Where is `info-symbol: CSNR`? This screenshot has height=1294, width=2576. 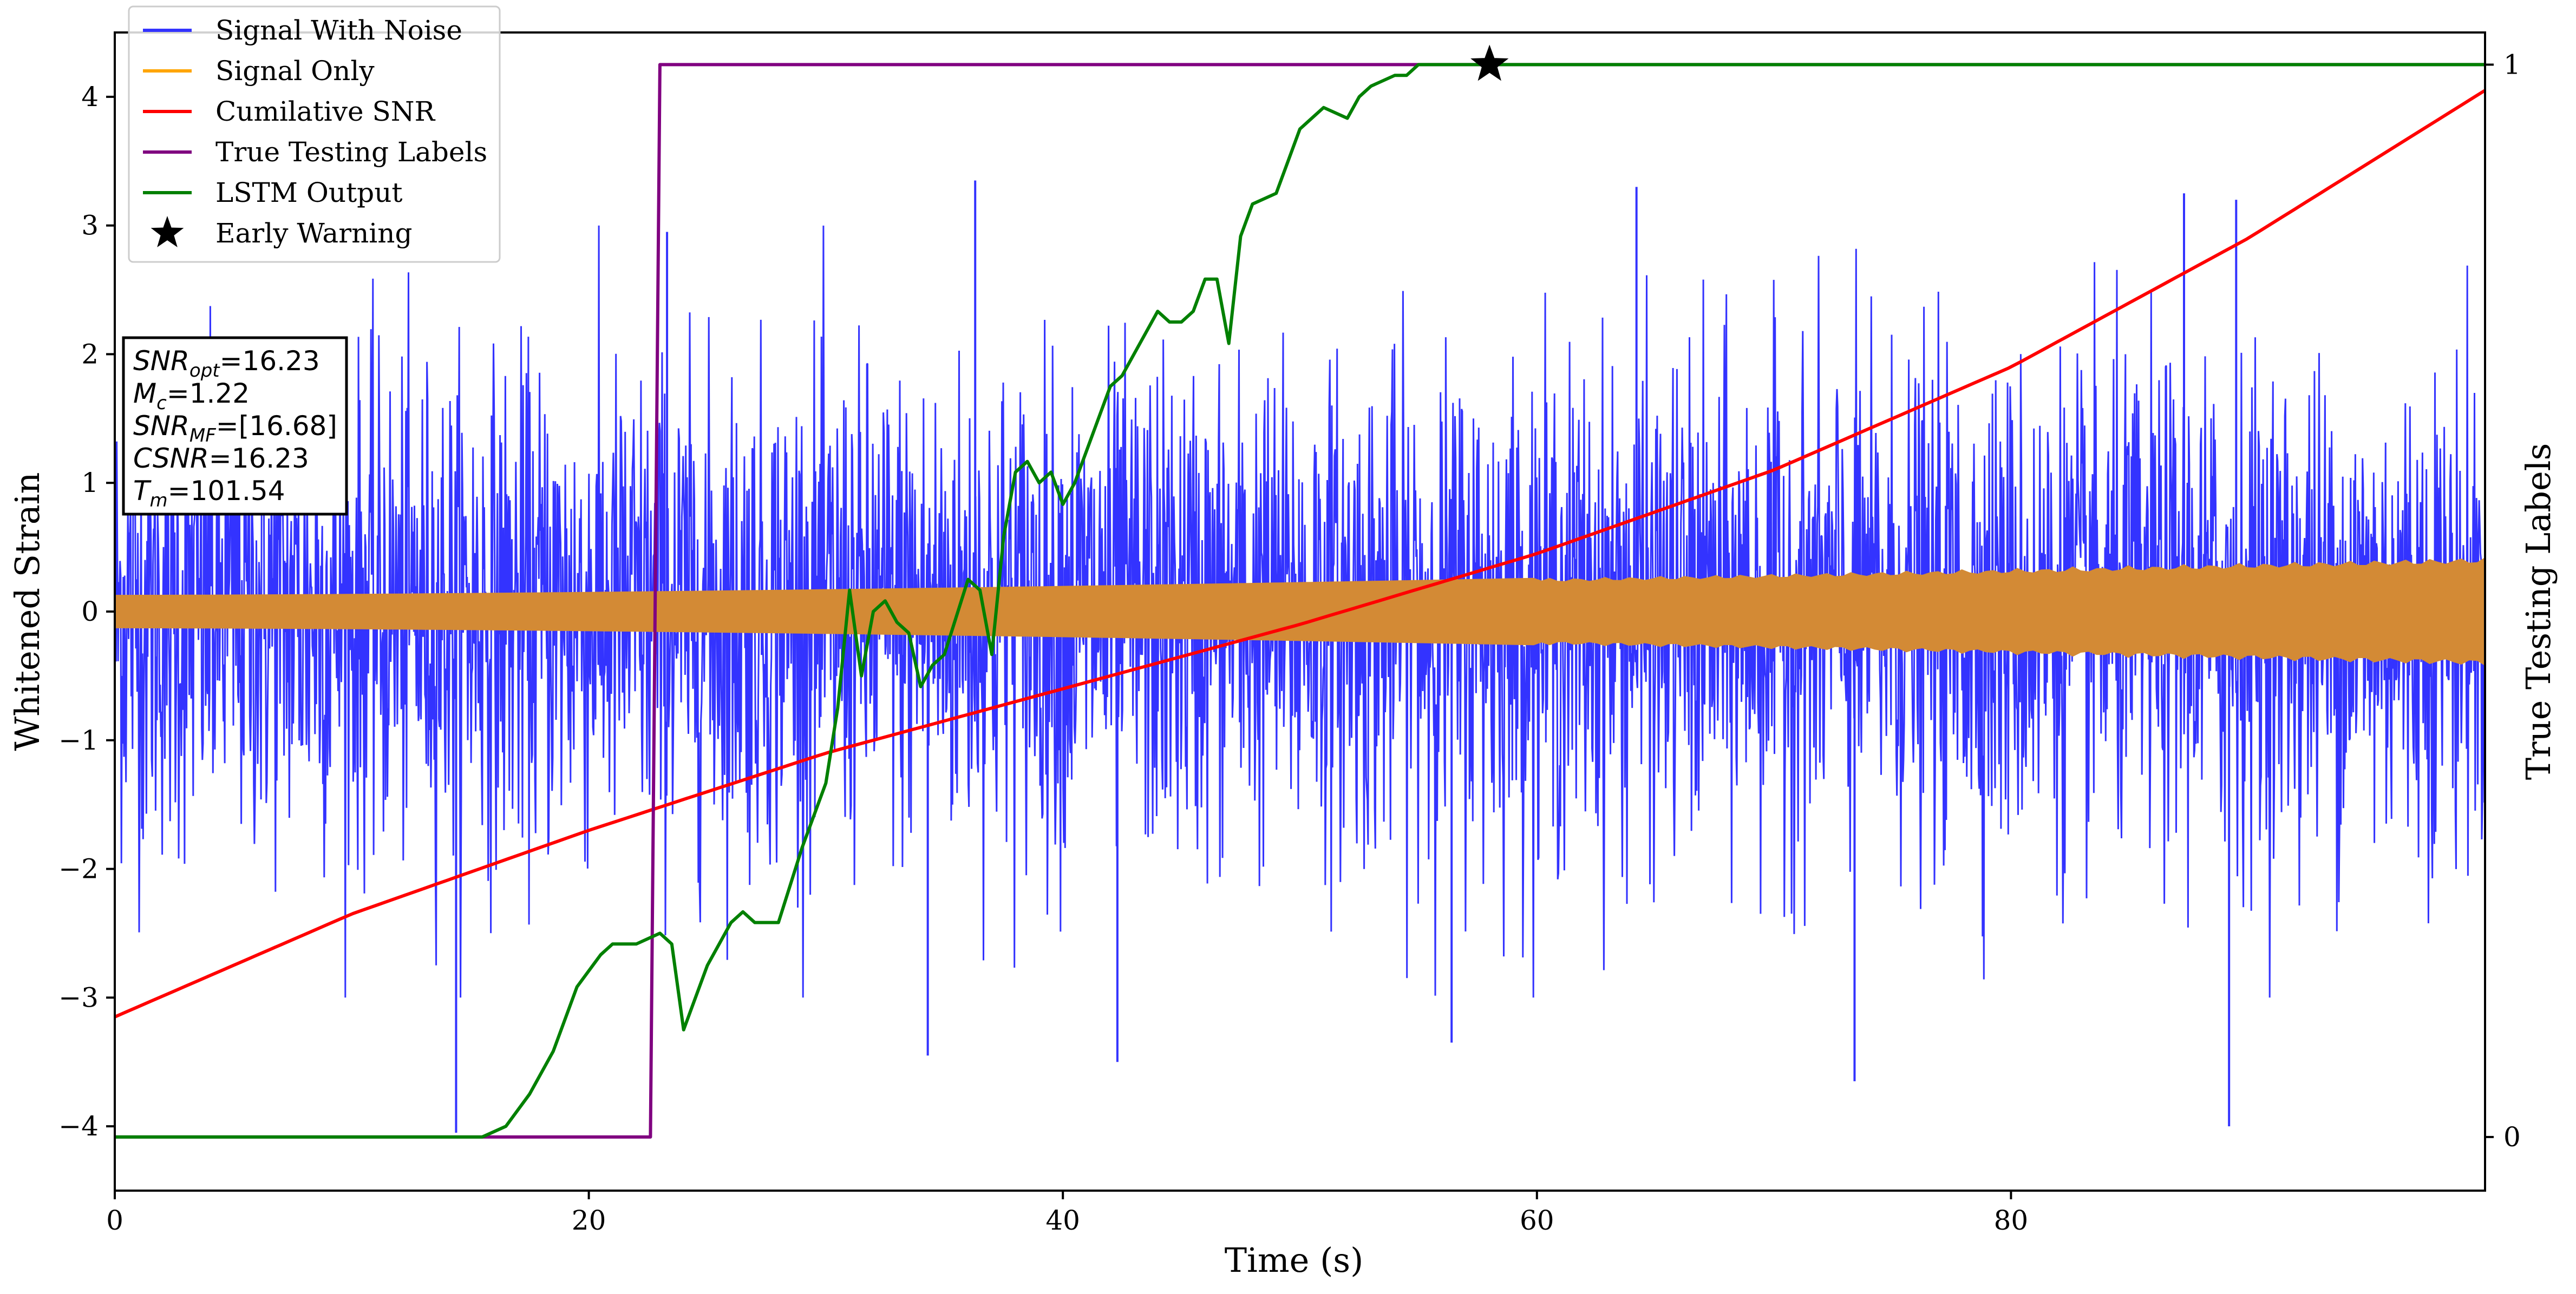 info-symbol: CSNR is located at coordinates (171, 458).